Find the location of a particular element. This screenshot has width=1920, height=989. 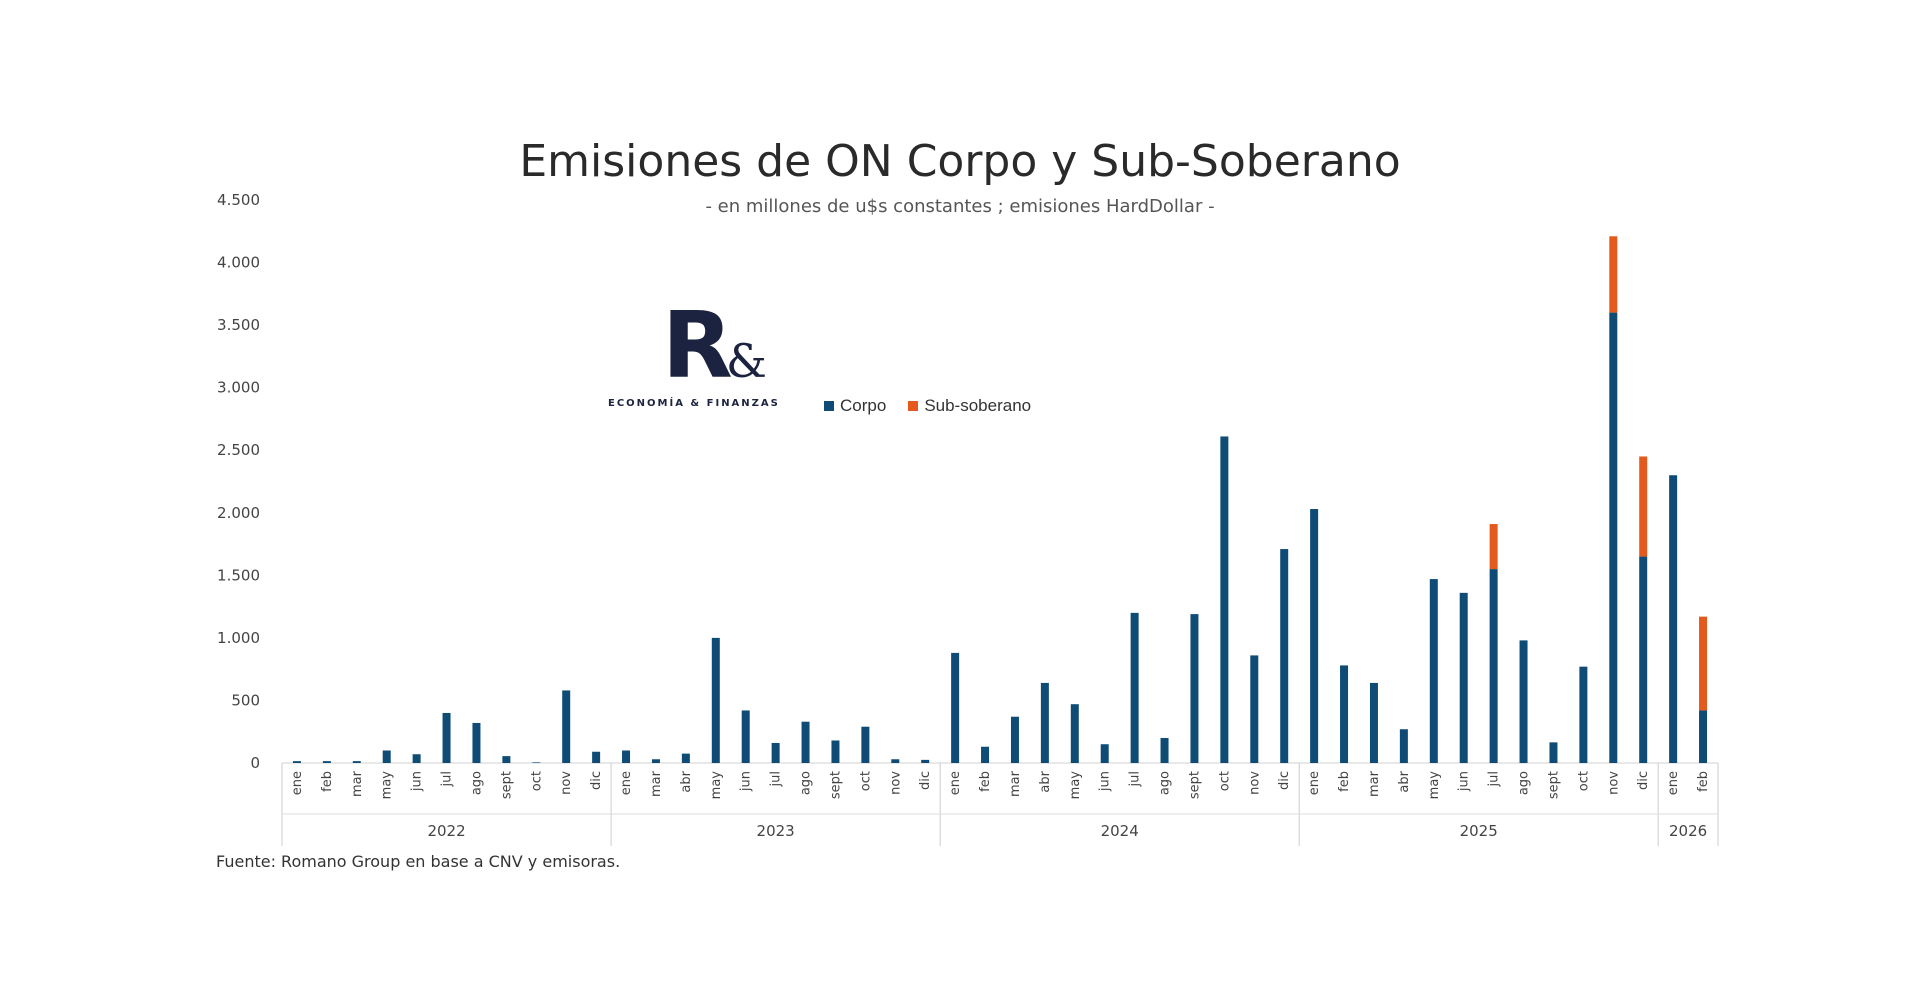

legend-label-sub-soberano: Sub-soberano is located at coordinates (978, 405).